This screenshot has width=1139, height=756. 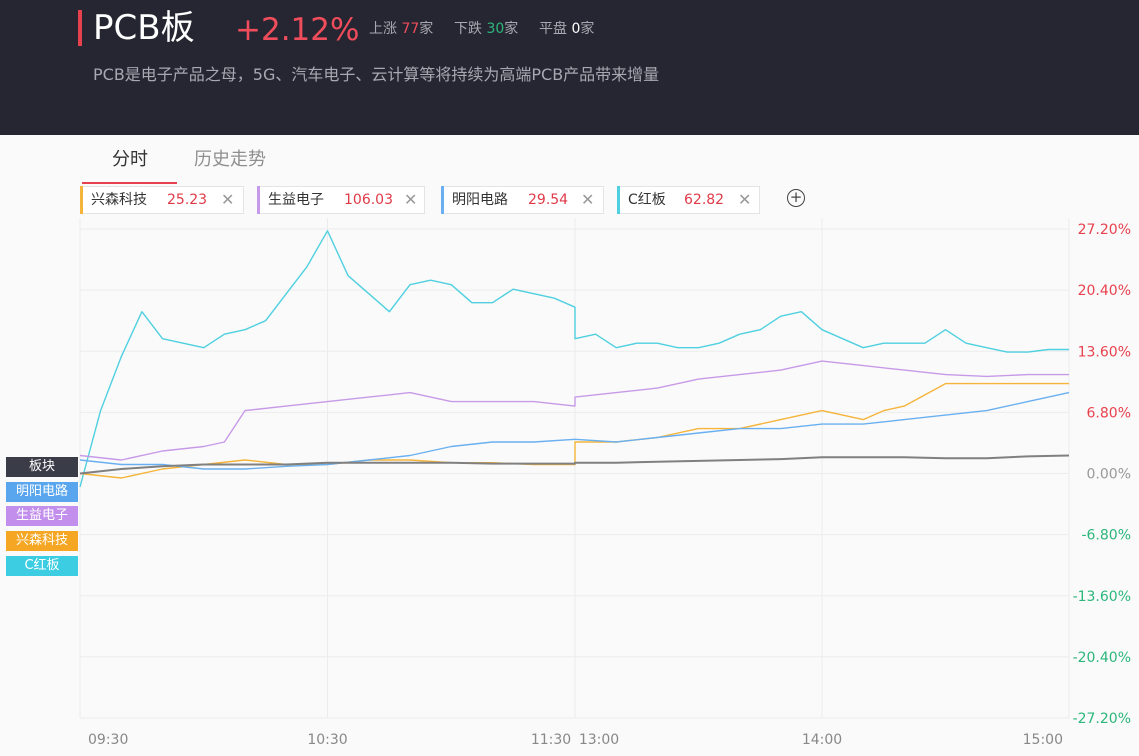 What do you see at coordinates (129, 183) in the screenshot?
I see `tab-active-indicator` at bounding box center [129, 183].